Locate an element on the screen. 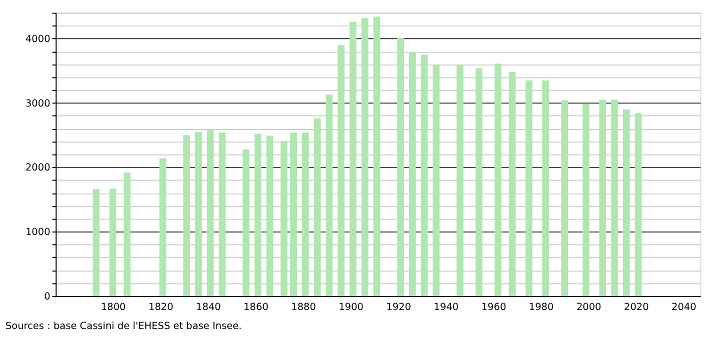  source-note: Sources : base Cassini de l'EHESS et base Insee. is located at coordinates (123, 326).